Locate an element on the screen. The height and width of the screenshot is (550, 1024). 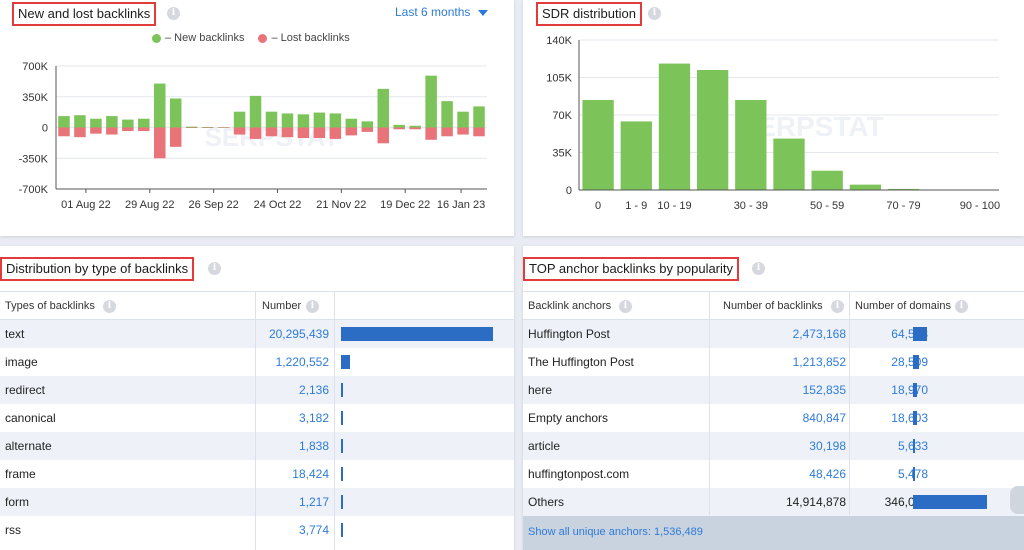
y-tick-label: 70K is located at coordinates (562, 116).